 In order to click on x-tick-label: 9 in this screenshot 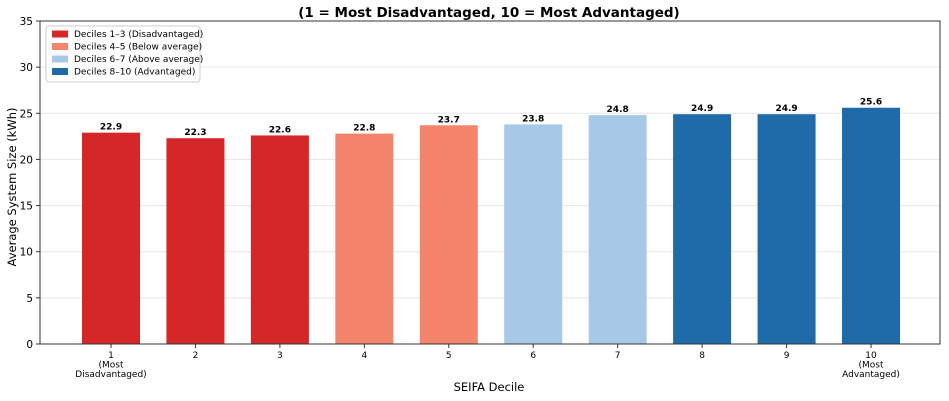, I will do `click(787, 356)`.